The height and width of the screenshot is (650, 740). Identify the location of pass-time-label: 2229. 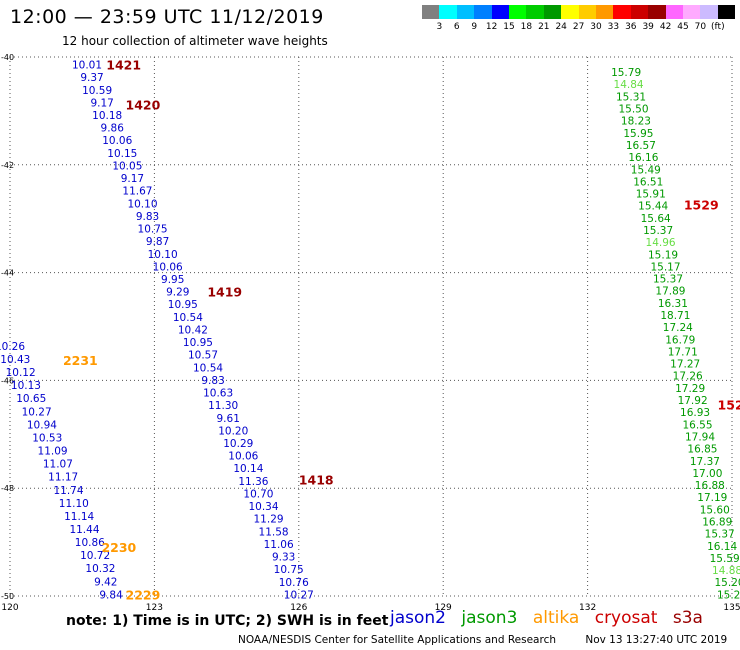
(143, 594).